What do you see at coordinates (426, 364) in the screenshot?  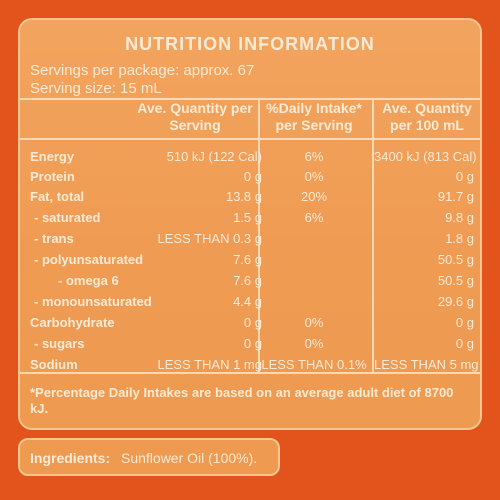 I see `per-100ml-value: LESS THAN 5 mg` at bounding box center [426, 364].